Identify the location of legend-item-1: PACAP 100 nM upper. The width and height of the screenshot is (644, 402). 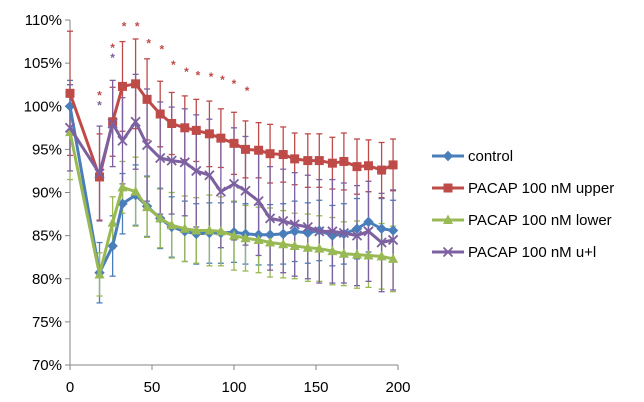
(523, 188).